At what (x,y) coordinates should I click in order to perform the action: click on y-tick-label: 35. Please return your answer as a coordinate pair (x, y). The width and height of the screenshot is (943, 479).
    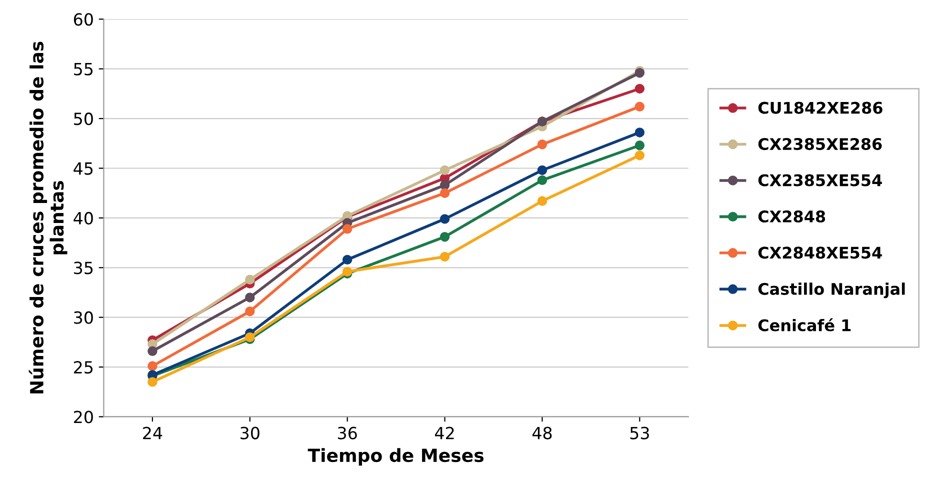
    Looking at the image, I should click on (83, 268).